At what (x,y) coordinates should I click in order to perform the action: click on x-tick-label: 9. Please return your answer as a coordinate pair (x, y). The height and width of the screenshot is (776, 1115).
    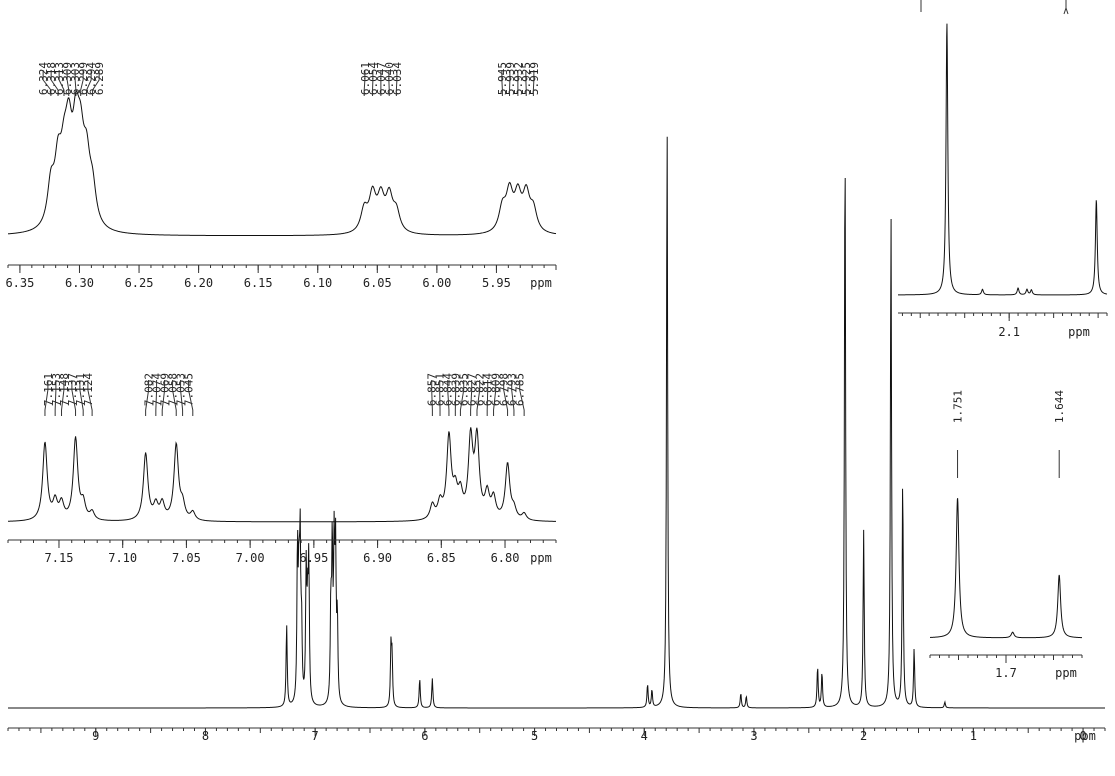
    Looking at the image, I should click on (95, 736).